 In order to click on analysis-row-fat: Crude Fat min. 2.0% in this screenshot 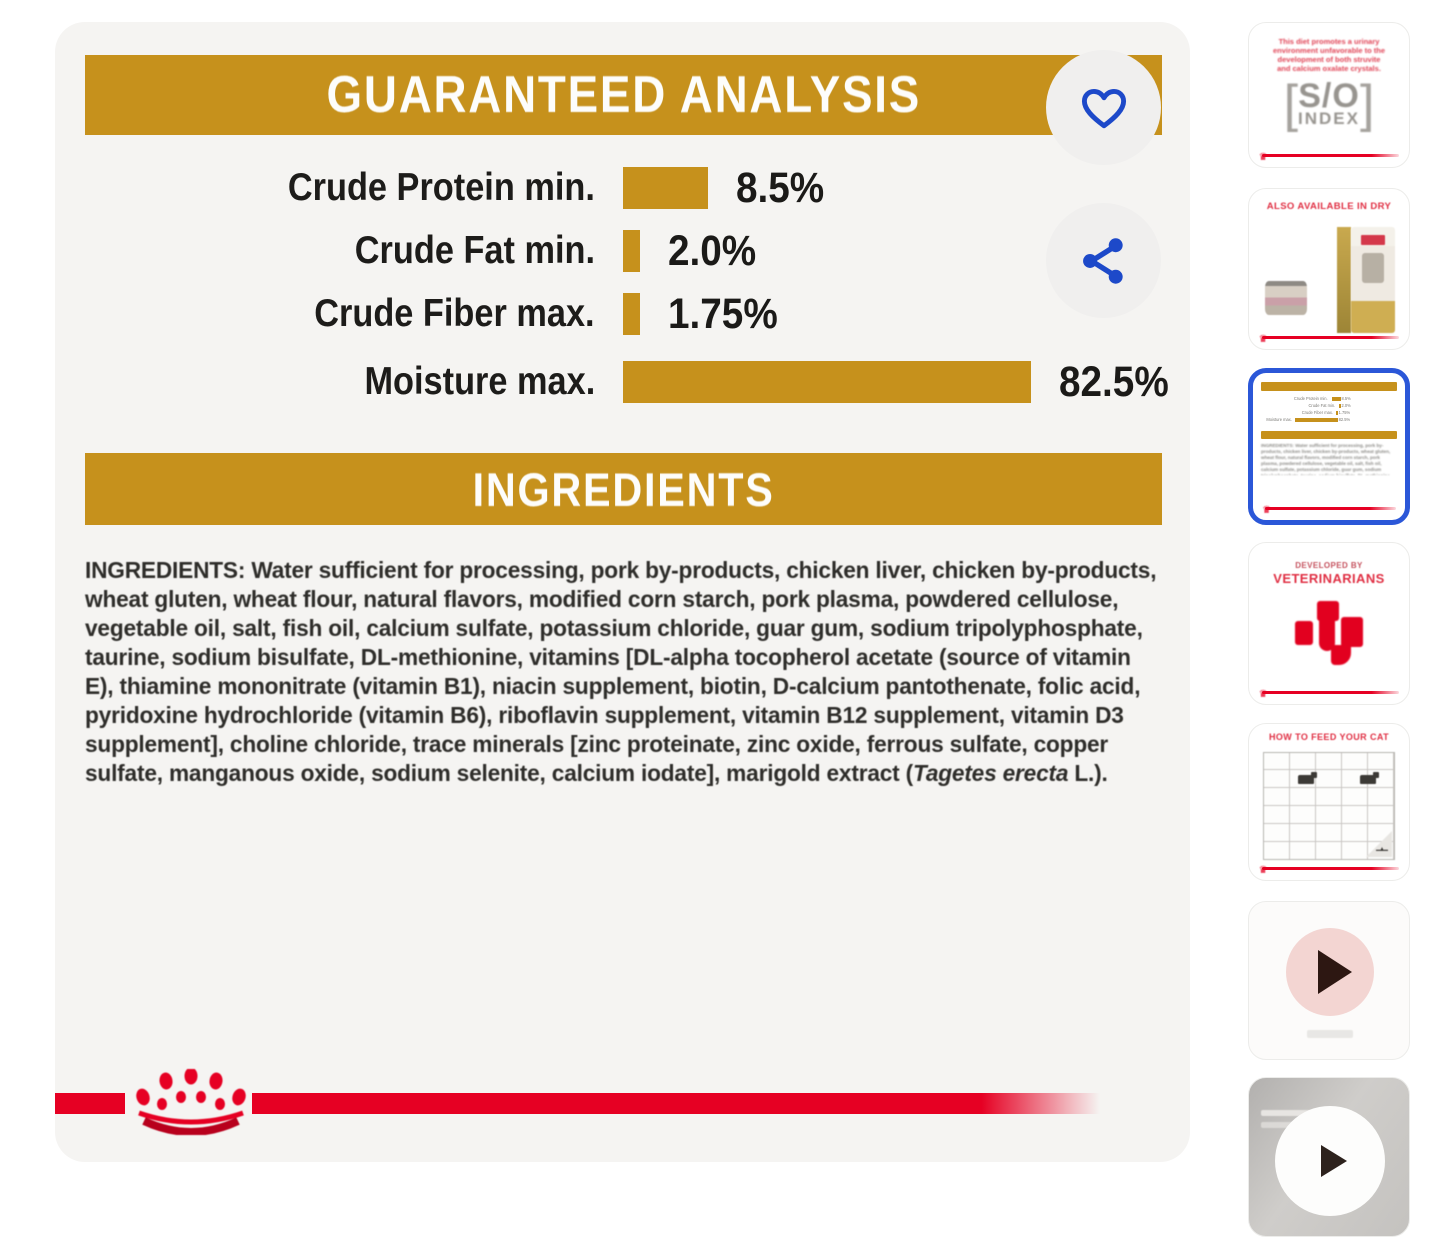, I will do `click(626, 251)`.